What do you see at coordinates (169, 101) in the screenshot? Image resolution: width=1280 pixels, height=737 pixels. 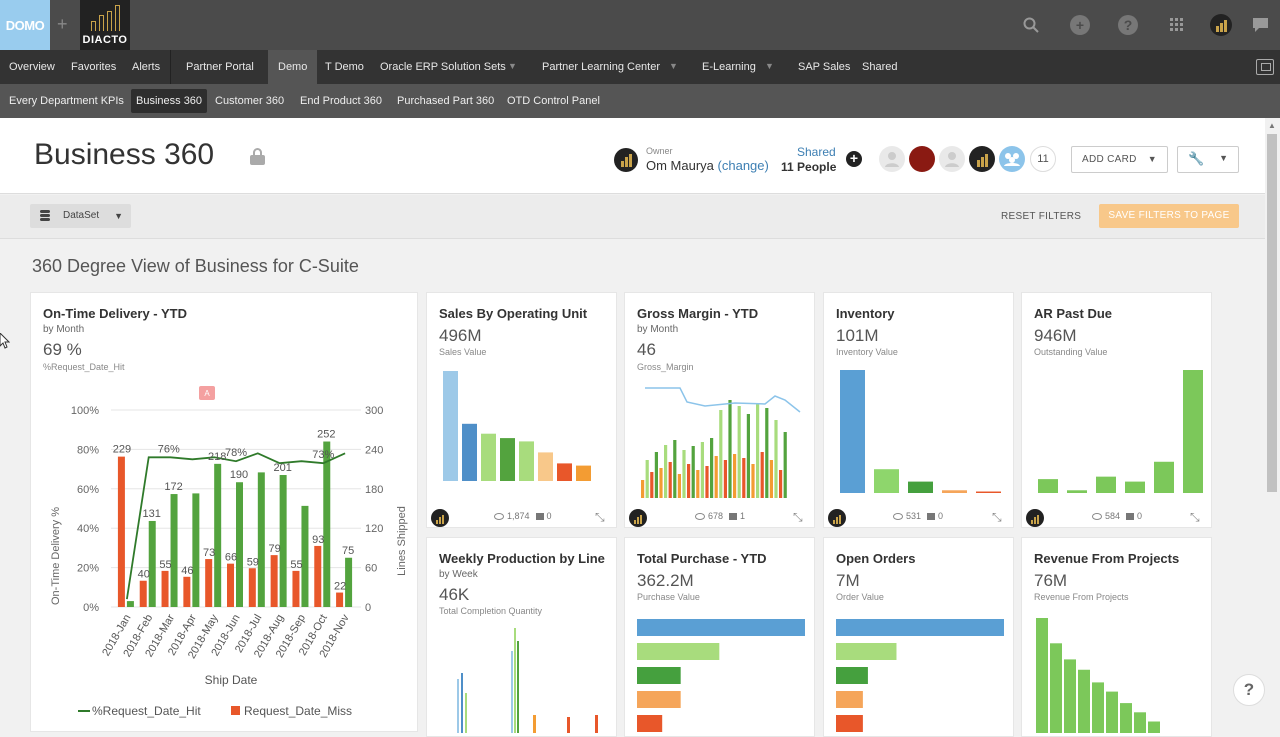 I see `subnav-business-360: Business 360` at bounding box center [169, 101].